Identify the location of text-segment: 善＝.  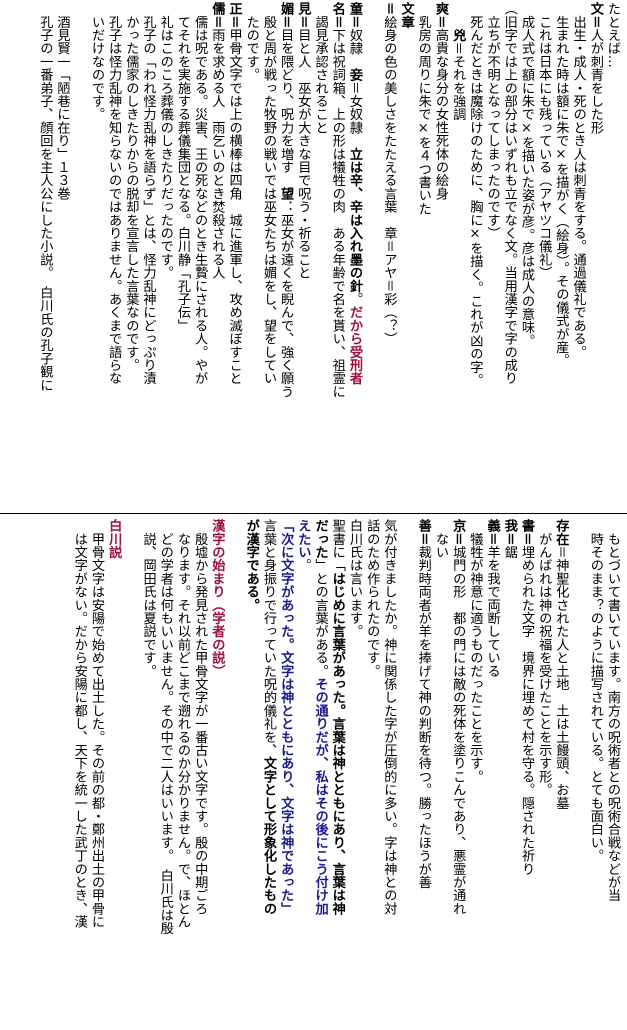
(423, 532).